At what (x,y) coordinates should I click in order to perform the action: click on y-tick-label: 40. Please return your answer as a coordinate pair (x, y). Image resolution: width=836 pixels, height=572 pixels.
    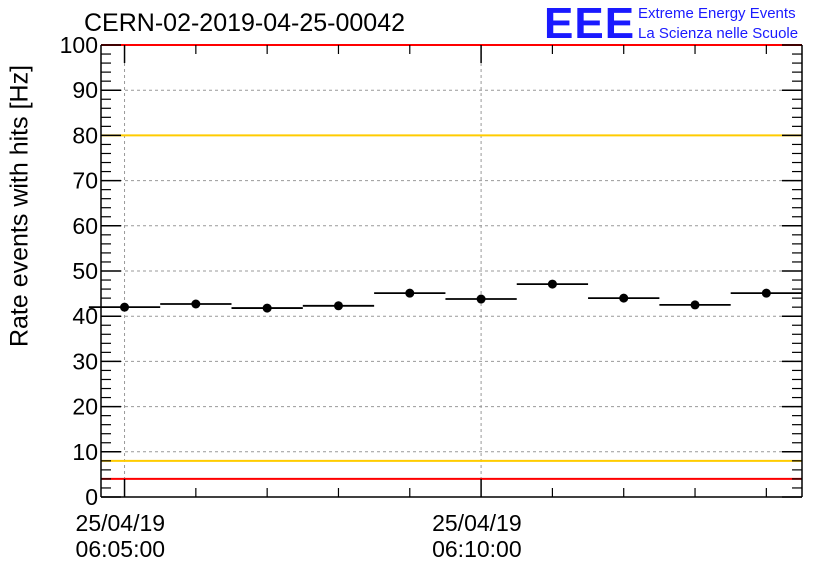
    Looking at the image, I should click on (85, 316).